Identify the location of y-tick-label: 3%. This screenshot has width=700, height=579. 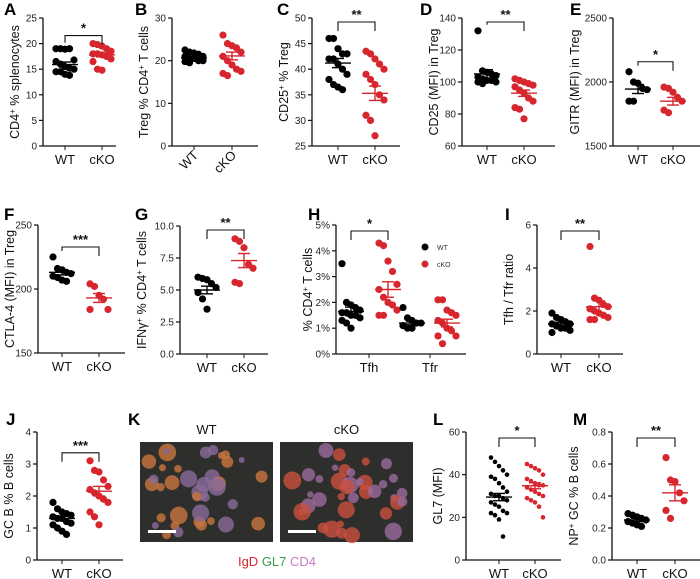
(323, 277).